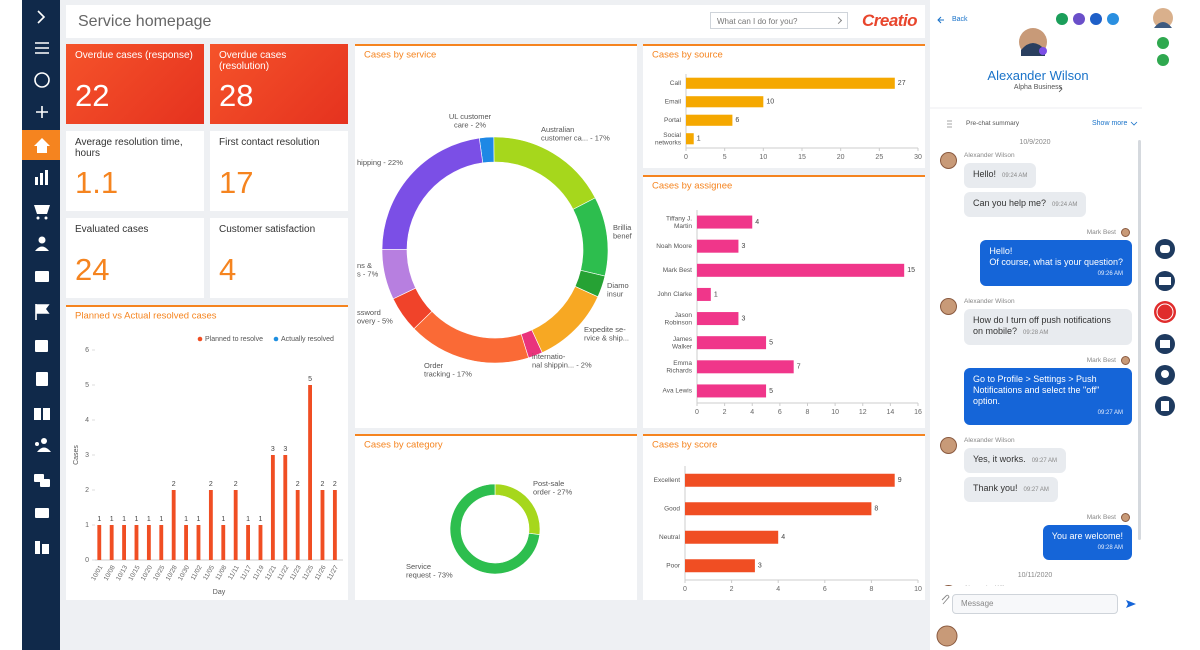 Image resolution: width=1200 pixels, height=650 pixels. What do you see at coordinates (999, 459) in the screenshot?
I see `message-text: Yes, it works.` at bounding box center [999, 459].